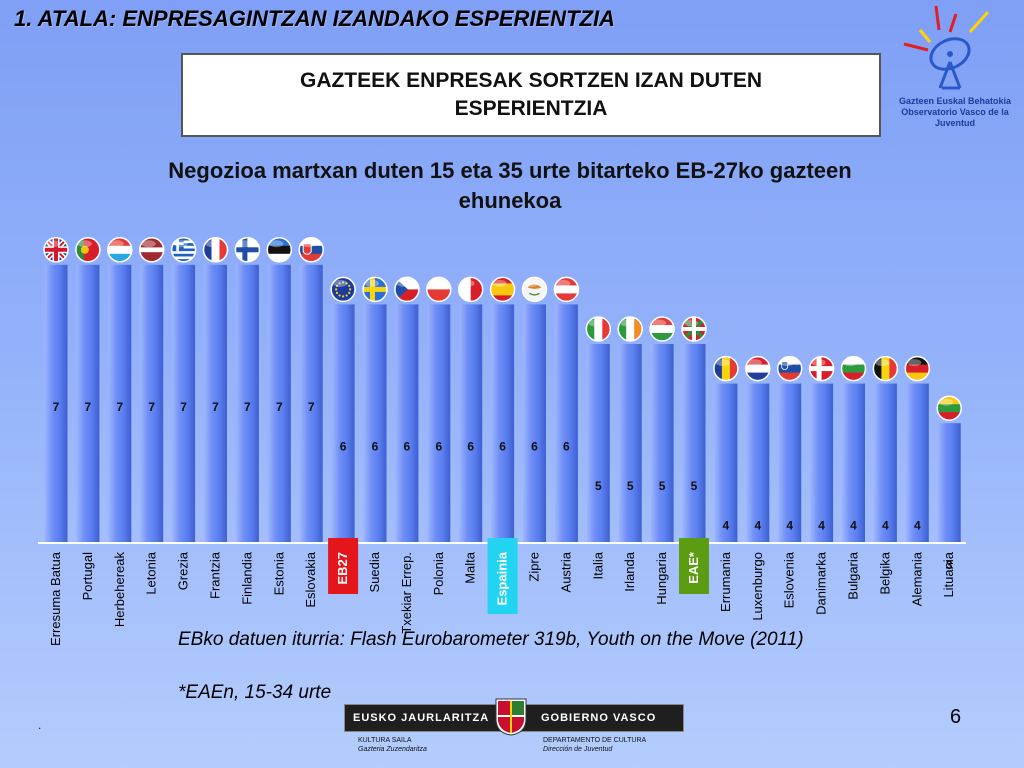  Describe the element at coordinates (757, 586) in the screenshot. I see `category-label: Luxenburgo` at that location.